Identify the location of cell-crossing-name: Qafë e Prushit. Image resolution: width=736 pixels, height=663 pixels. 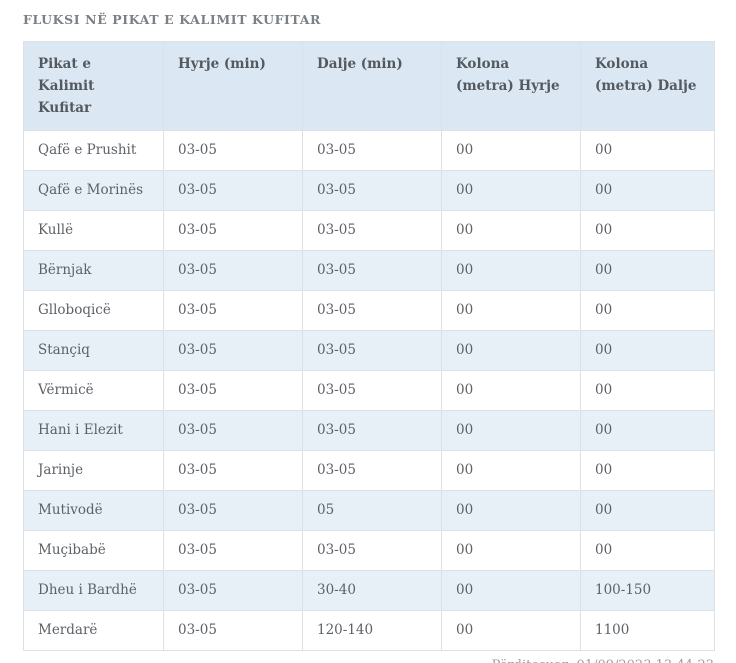
(93, 150).